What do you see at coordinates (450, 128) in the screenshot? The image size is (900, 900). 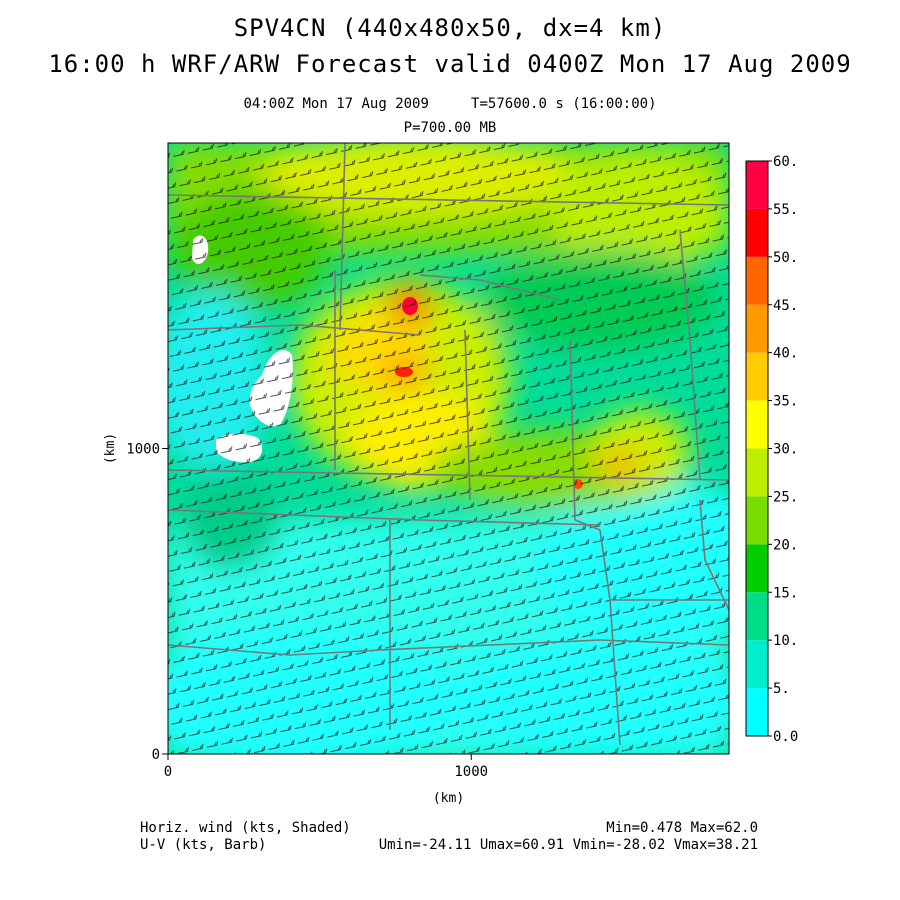 I see `pressure-level-line: P=700.00 MB` at bounding box center [450, 128].